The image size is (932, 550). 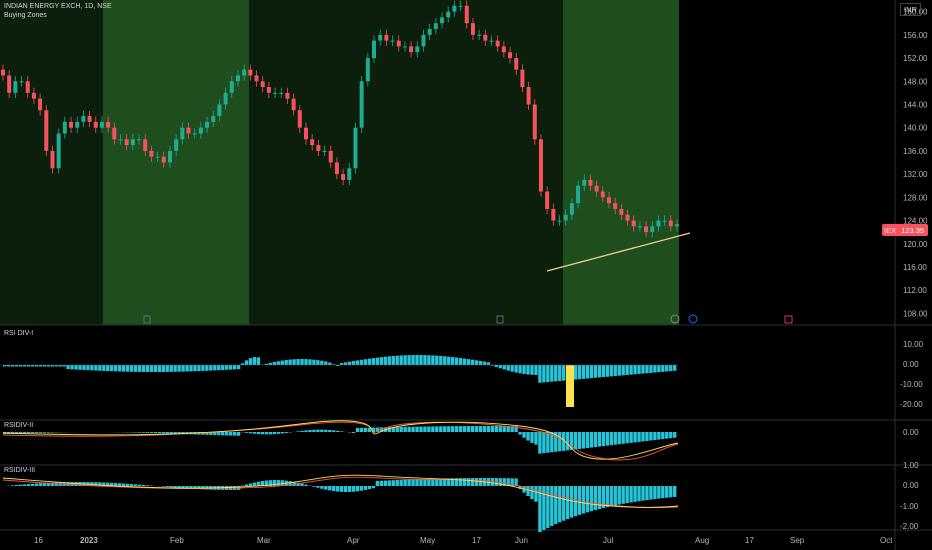 I want to click on support-trendline, so click(x=618, y=252).